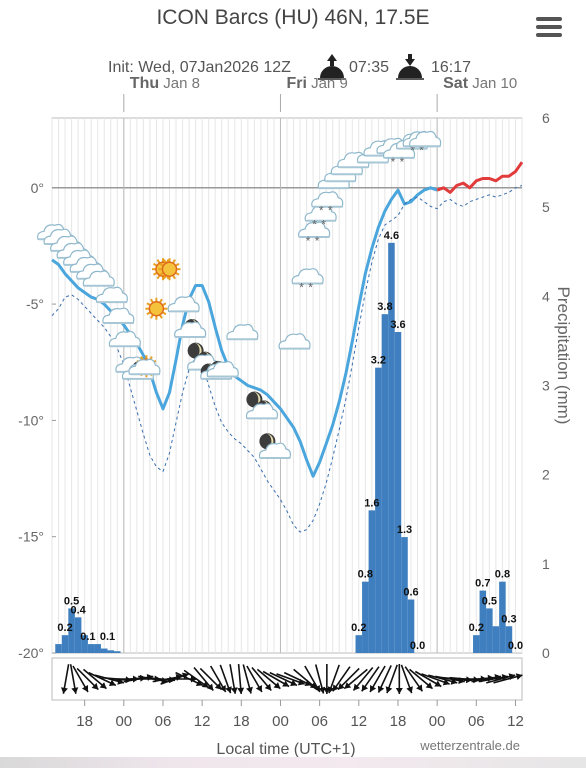 The image size is (586, 768). What do you see at coordinates (35, 304) in the screenshot?
I see `y-tick-label-temperature: -5°` at bounding box center [35, 304].